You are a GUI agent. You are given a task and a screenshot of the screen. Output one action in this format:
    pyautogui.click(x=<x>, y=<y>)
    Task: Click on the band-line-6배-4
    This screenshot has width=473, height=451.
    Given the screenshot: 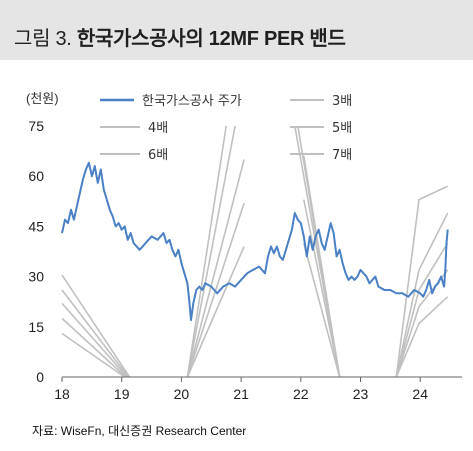 What is the action you would take?
    pyautogui.click(x=422, y=295)
    